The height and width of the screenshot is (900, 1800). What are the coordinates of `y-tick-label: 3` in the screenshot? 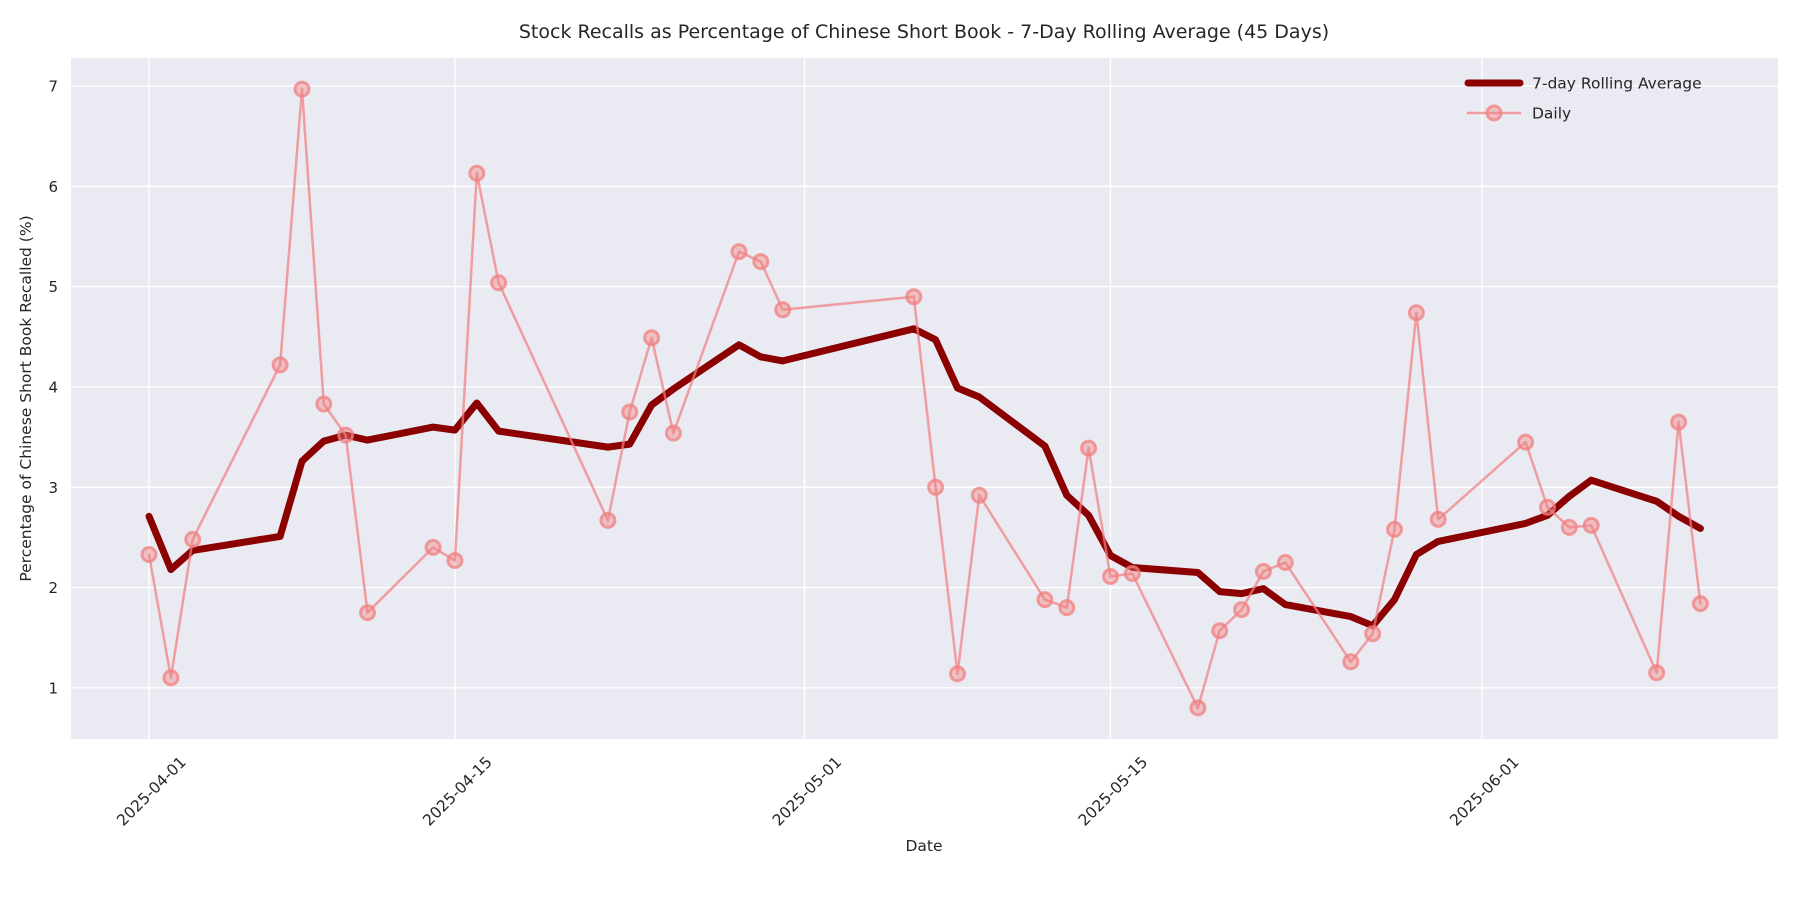 It's located at (53, 488).